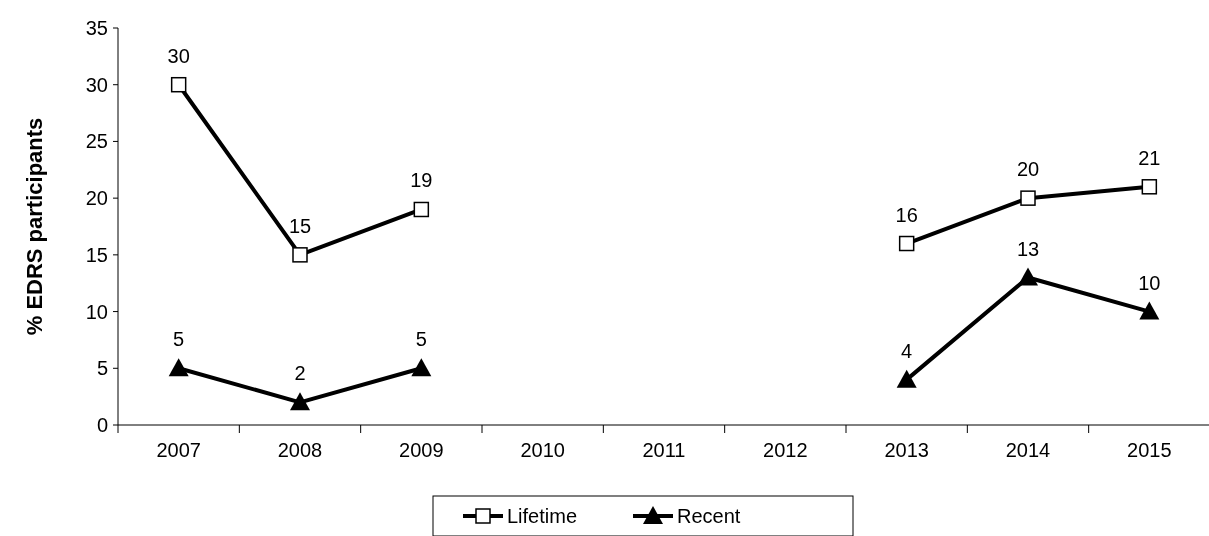  Describe the element at coordinates (34, 226) in the screenshot. I see `y-axis-title: % EDRS participants` at that location.